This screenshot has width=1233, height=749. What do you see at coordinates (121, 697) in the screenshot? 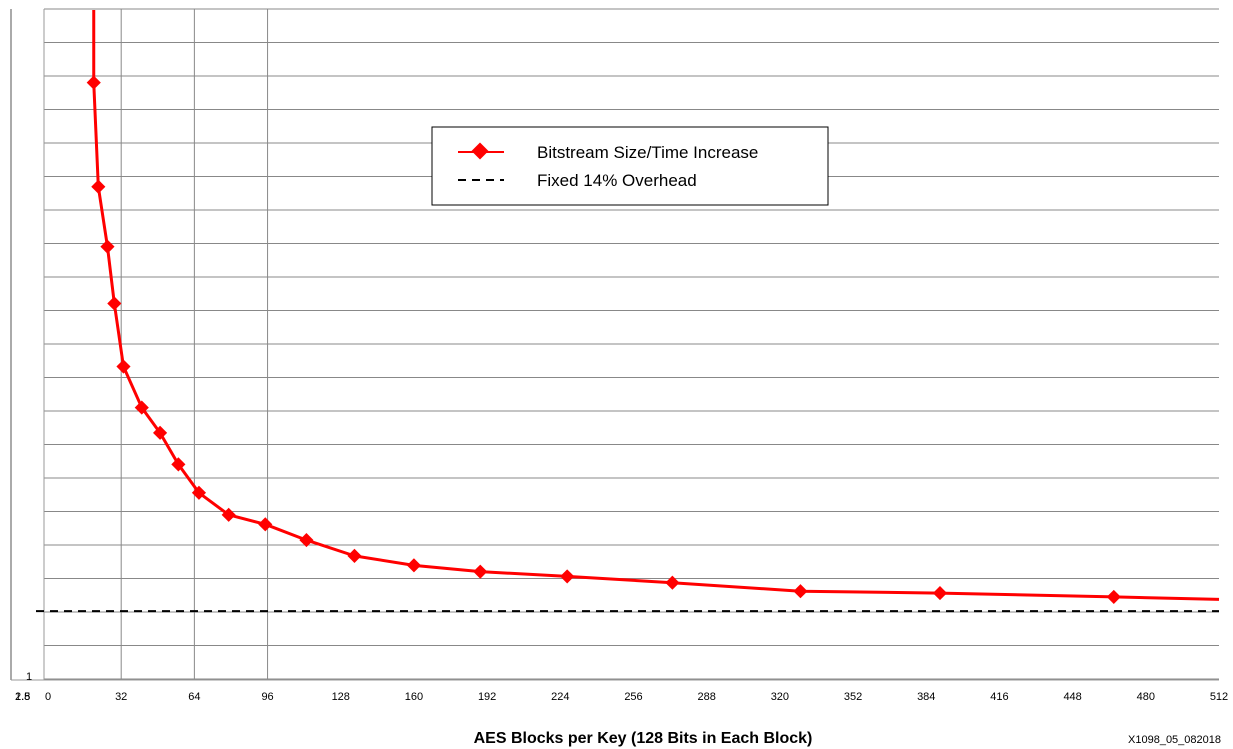
I see `x-tick-label: 32` at bounding box center [121, 697].